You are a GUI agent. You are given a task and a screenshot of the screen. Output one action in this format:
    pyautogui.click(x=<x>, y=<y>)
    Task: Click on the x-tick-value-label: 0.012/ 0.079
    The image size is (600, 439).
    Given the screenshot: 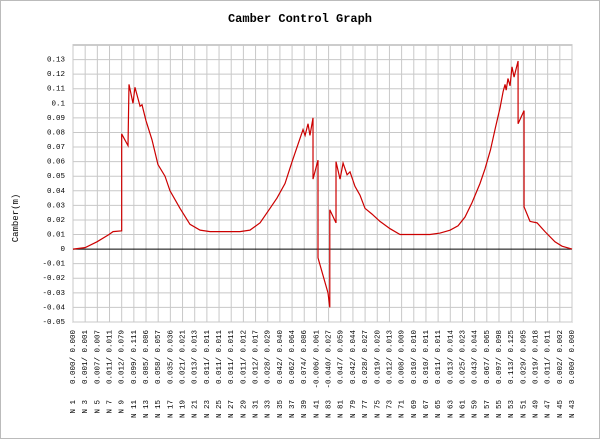 What is the action you would take?
    pyautogui.click(x=123, y=357)
    